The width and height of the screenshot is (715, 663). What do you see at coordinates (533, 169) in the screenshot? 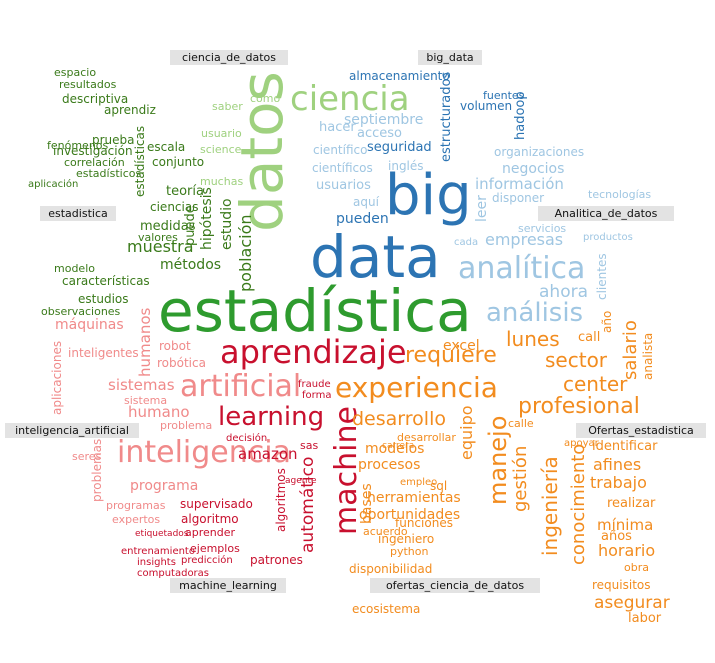
I see `cloud-word: negocios` at bounding box center [533, 169].